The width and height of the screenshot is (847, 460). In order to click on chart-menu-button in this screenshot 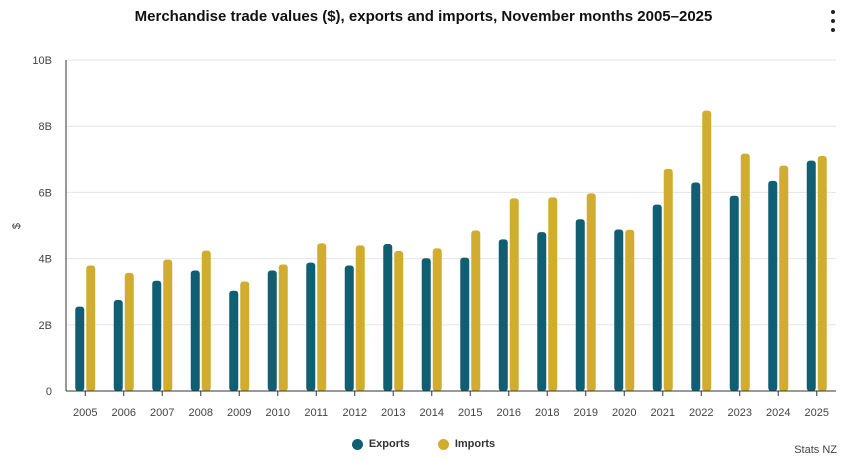, I will do `click(833, 21)`.